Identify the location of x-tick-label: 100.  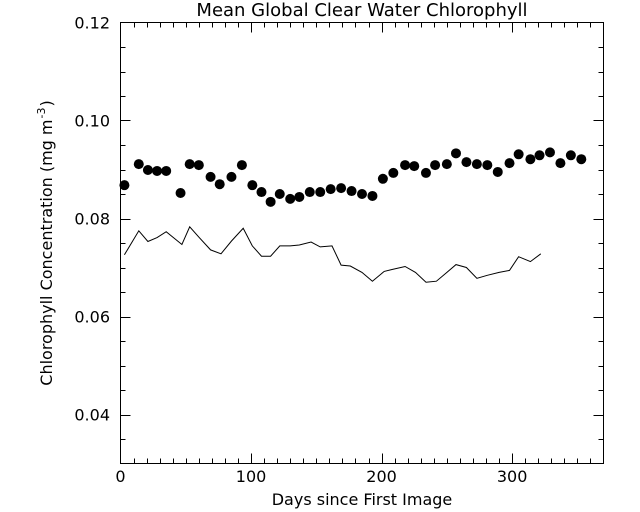
(251, 476).